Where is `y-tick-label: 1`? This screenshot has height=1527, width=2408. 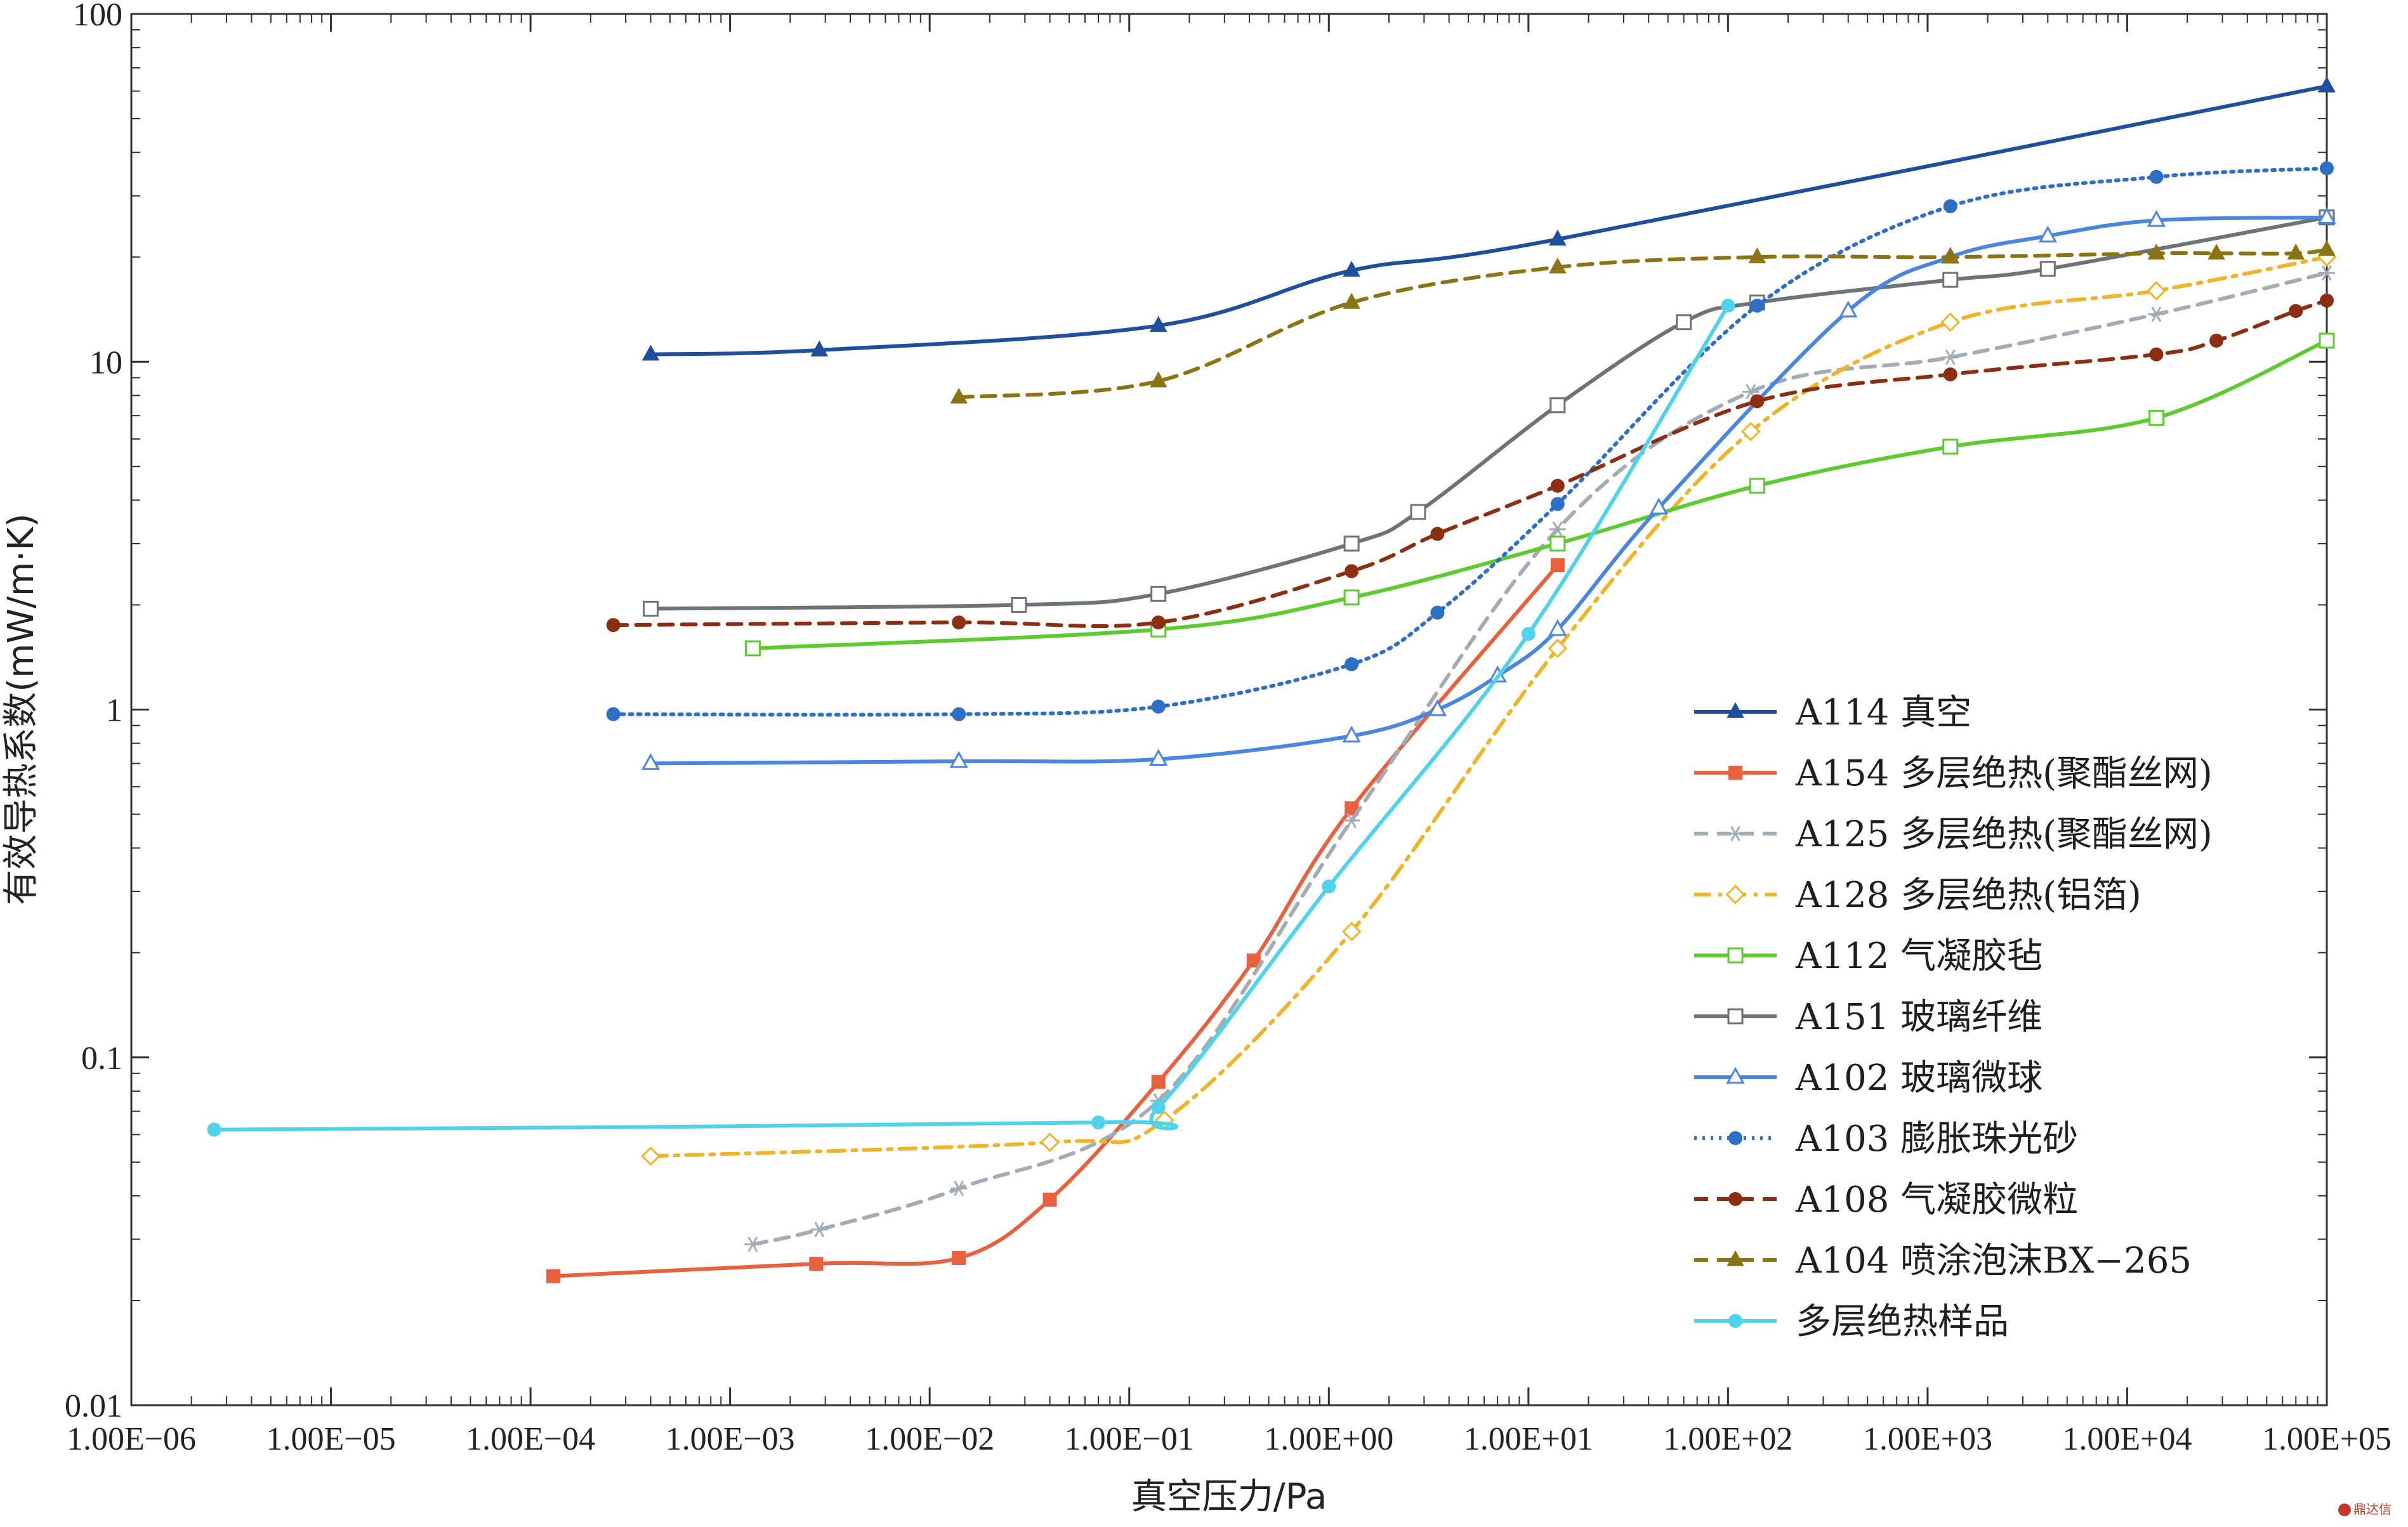 y-tick-label: 1 is located at coordinates (114, 711).